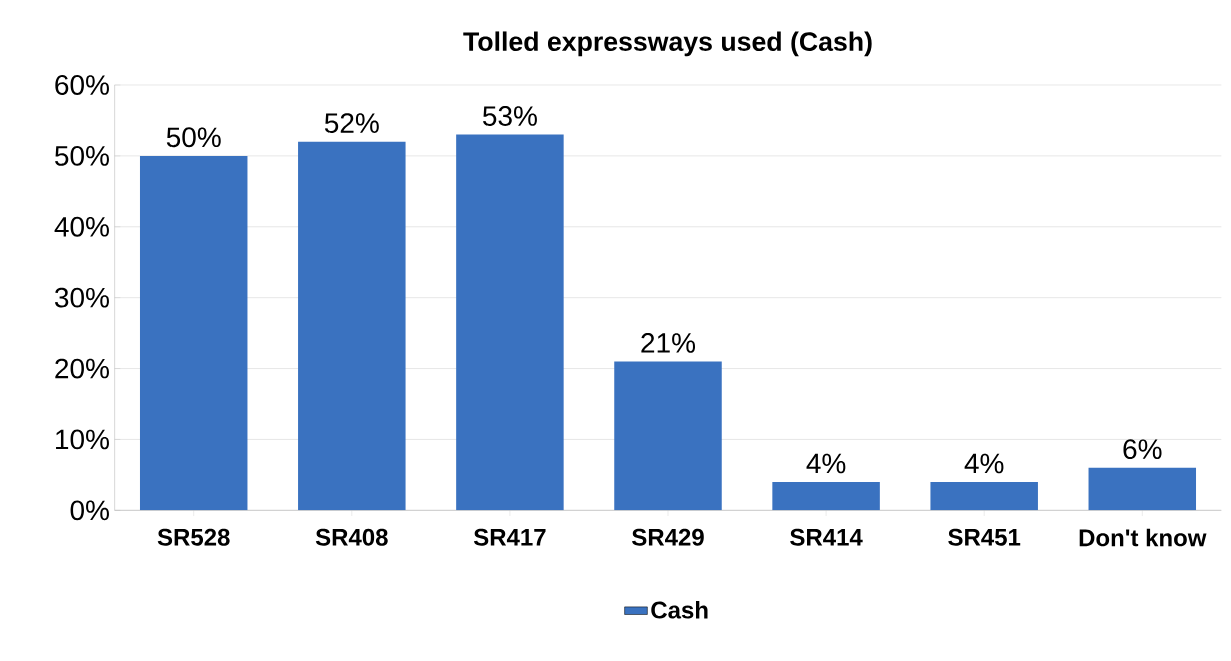 Image resolution: width=1231 pixels, height=661 pixels. I want to click on y-tick-label: 0%, so click(89, 510).